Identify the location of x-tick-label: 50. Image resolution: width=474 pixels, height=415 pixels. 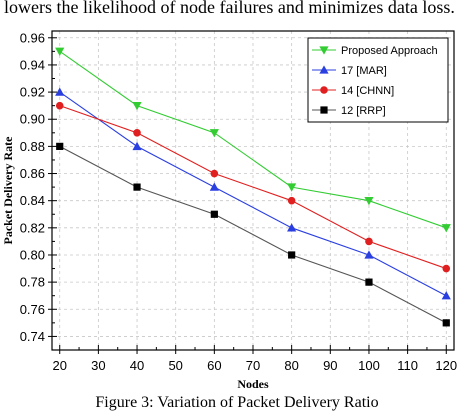
(175, 365).